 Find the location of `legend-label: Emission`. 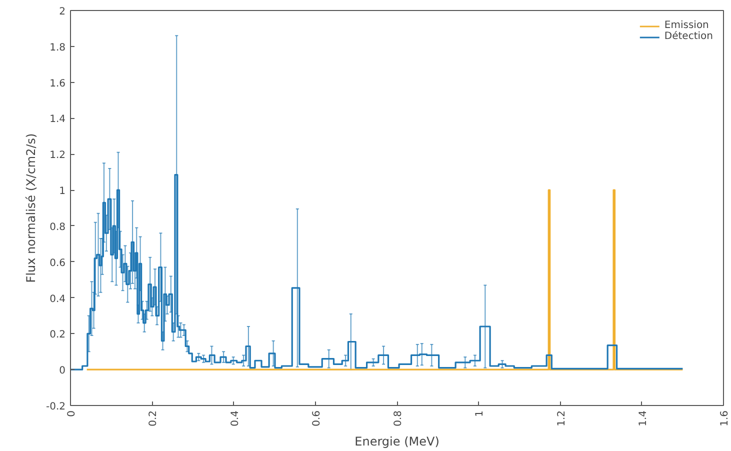

legend-label: Emission is located at coordinates (686, 25).